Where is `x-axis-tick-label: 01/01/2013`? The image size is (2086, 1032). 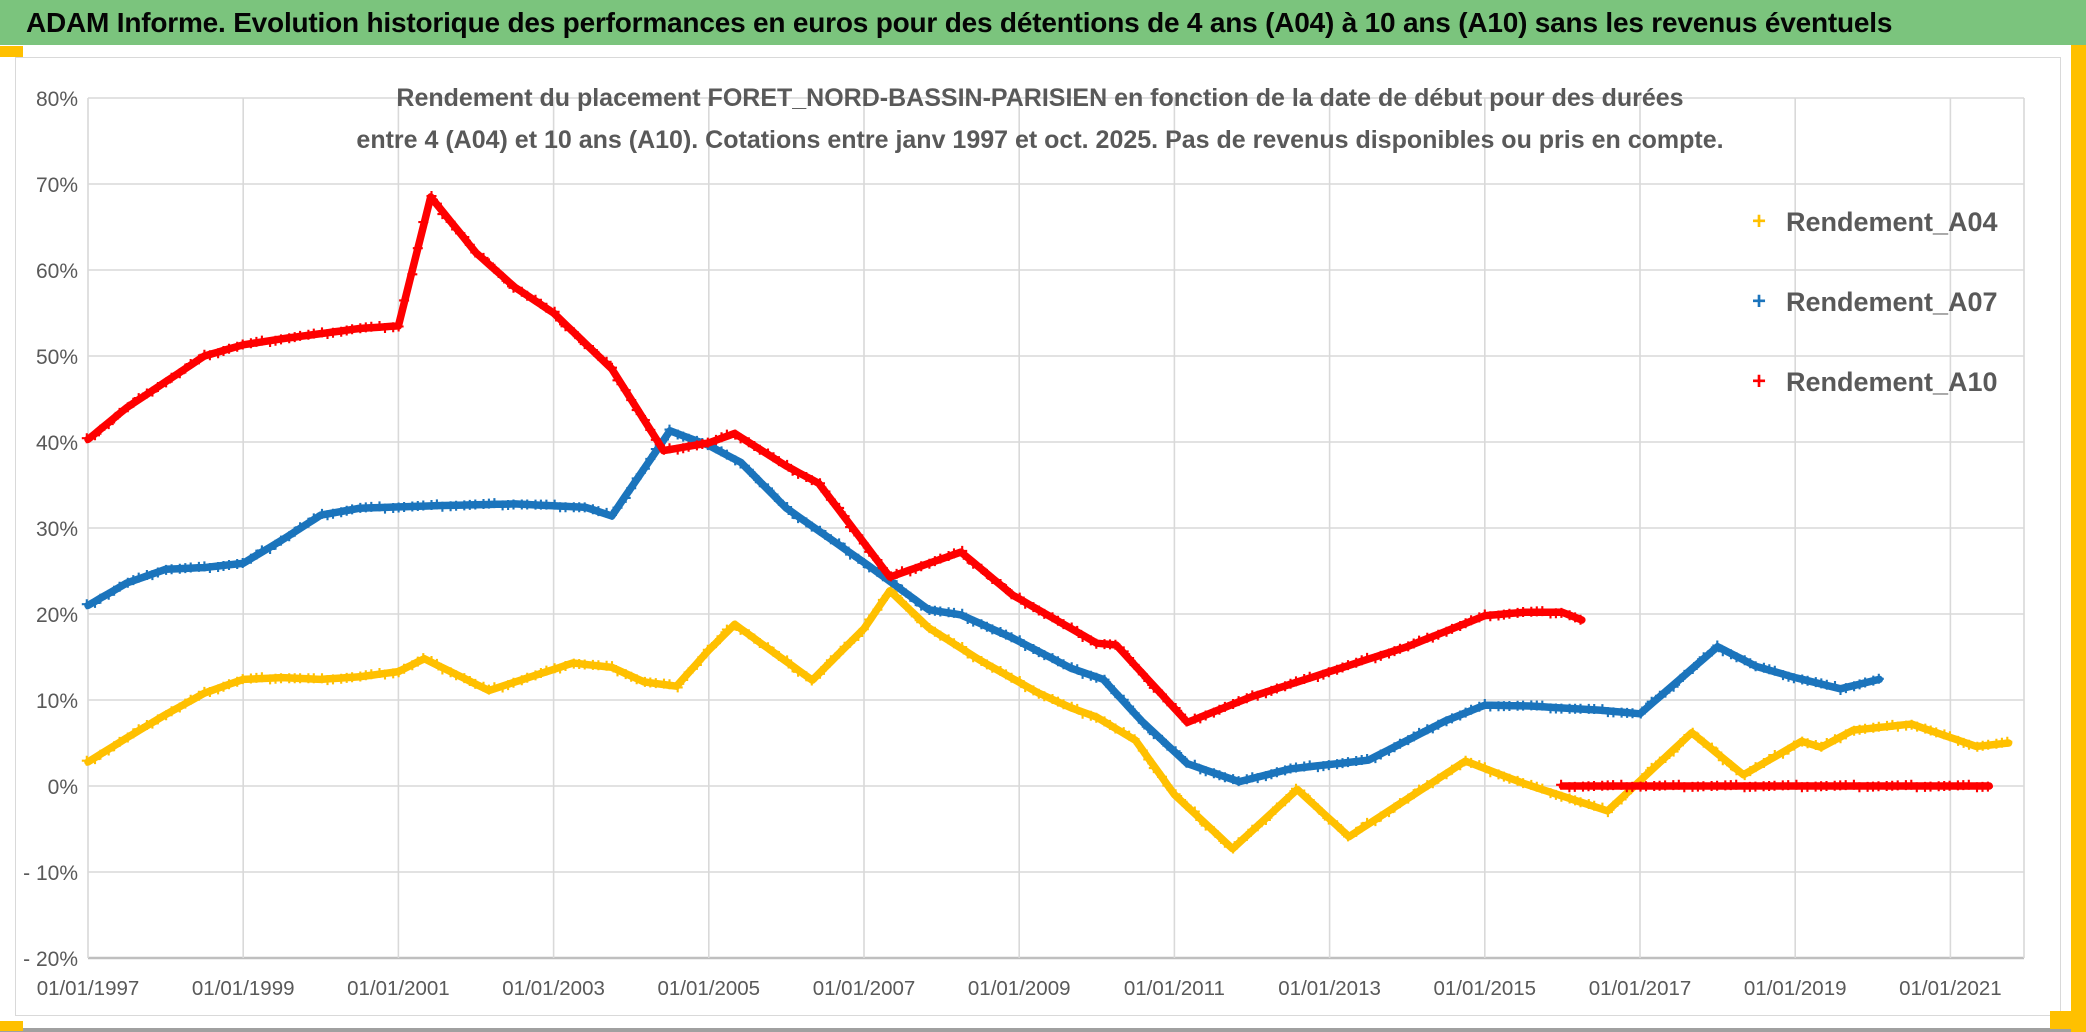
x-axis-tick-label: 01/01/2013 is located at coordinates (1329, 988).